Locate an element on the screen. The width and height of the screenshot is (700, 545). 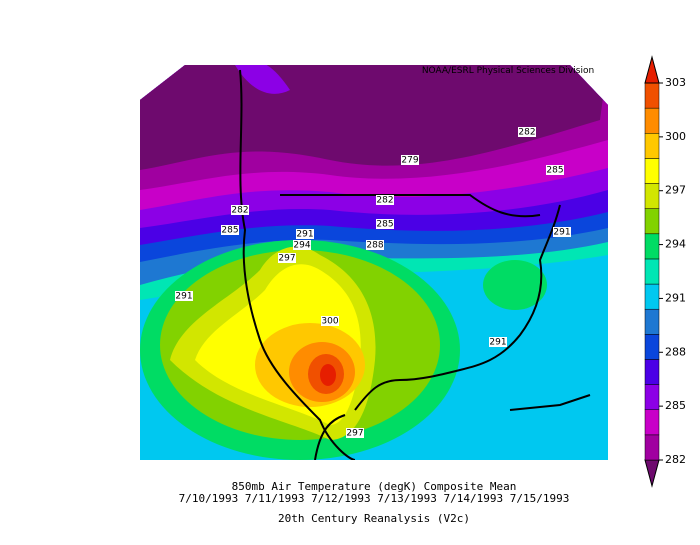
colorbar-tick-label: 288 is located at coordinates (675, 351).